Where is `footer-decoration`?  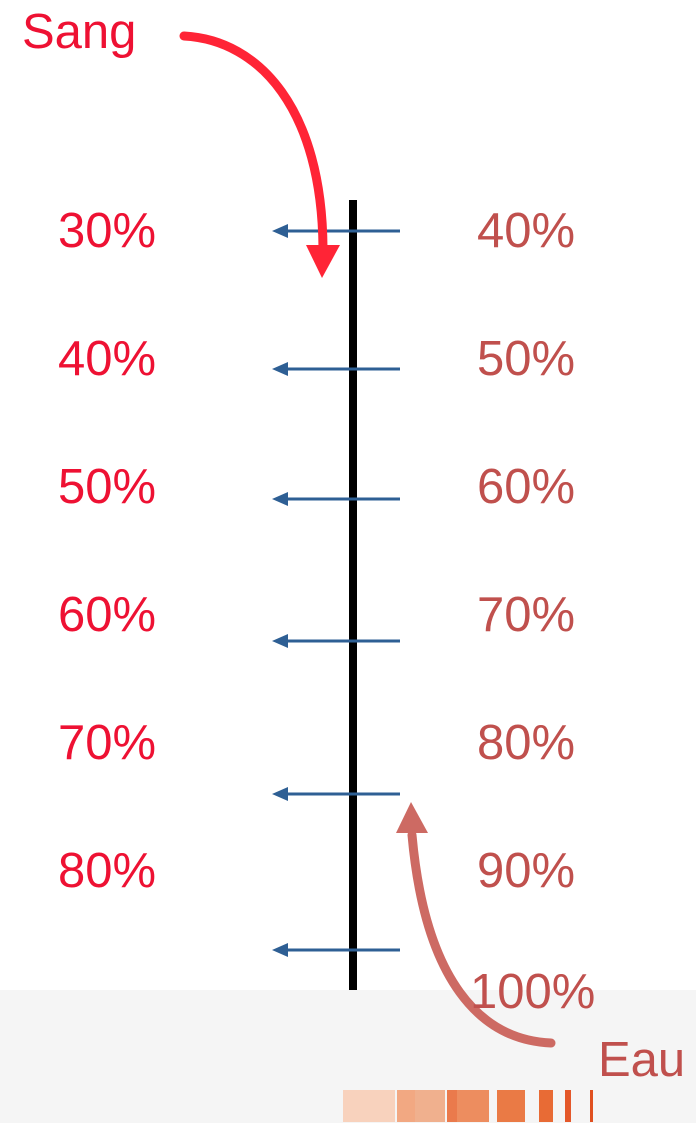
footer-decoration is located at coordinates (473, 1106).